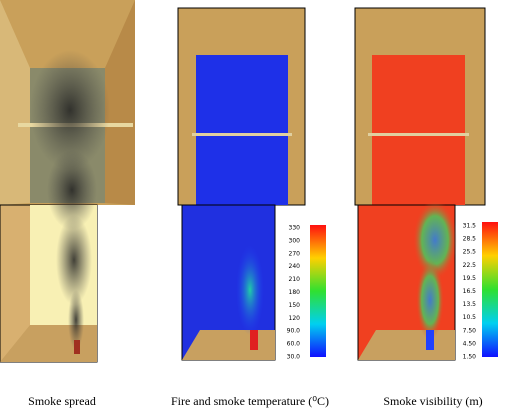  What do you see at coordinates (470, 304) in the screenshot?
I see `colorbar-tick-label: 13.5` at bounding box center [470, 304].